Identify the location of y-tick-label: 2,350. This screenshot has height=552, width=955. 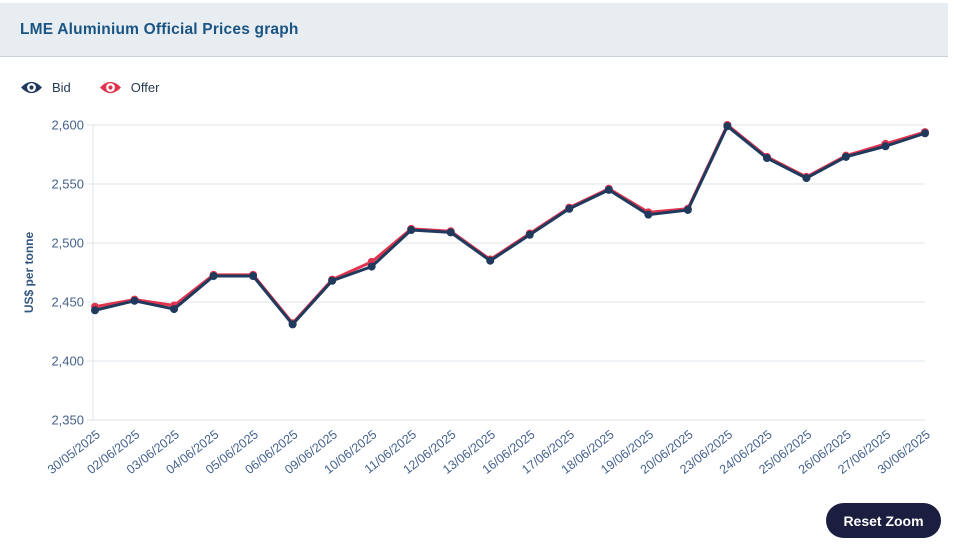
(67, 420).